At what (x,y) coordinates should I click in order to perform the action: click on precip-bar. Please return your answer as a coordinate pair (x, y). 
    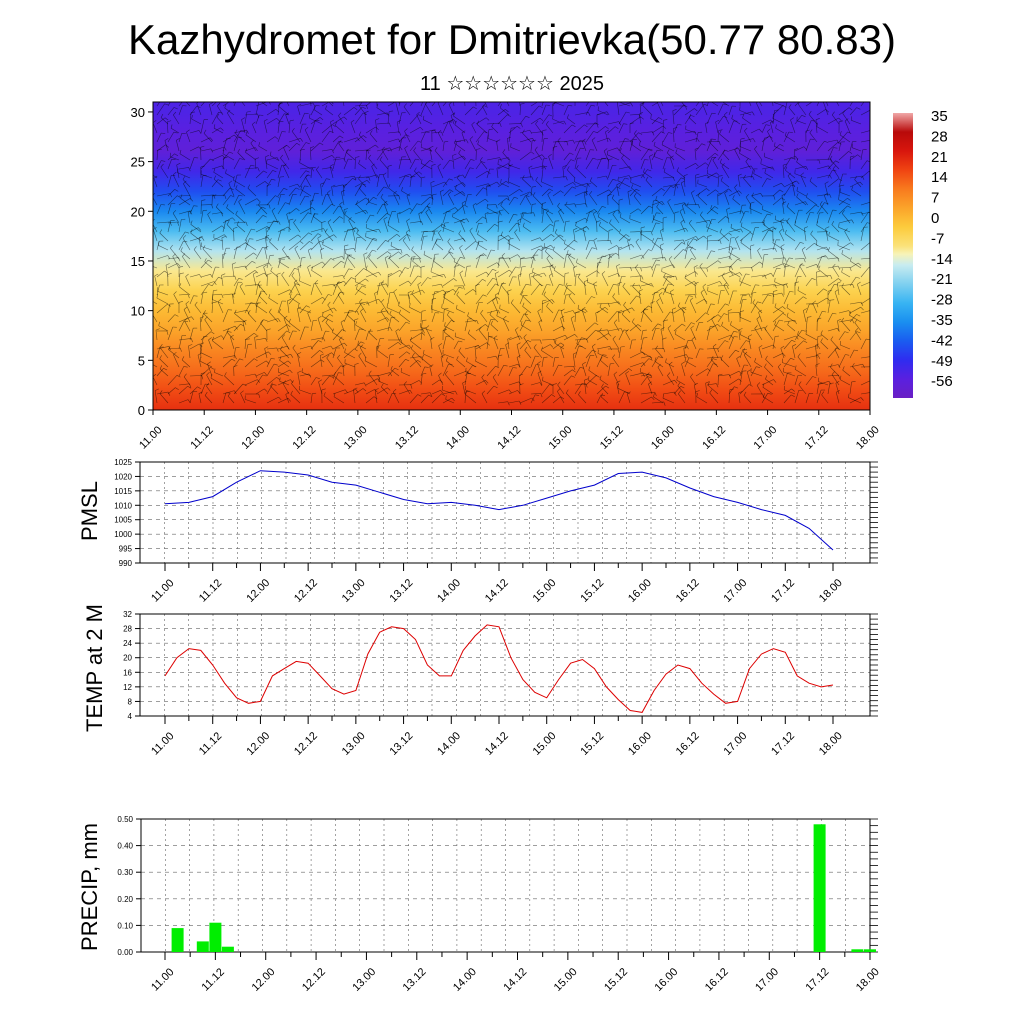
    Looking at the image, I should click on (177, 940).